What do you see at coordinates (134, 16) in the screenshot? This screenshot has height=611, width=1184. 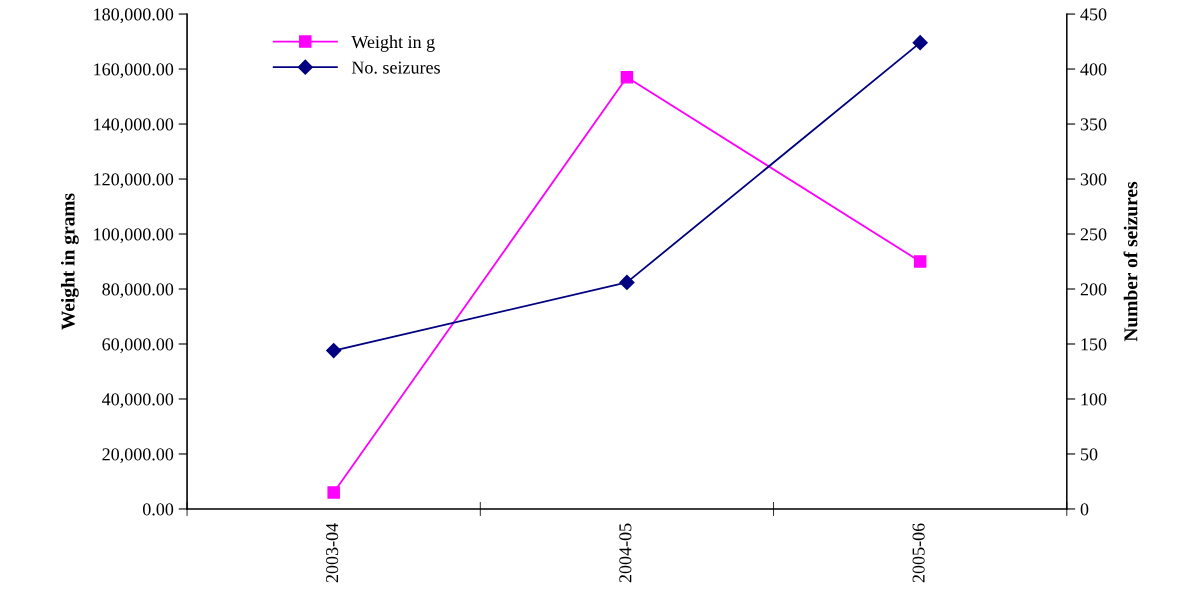 I see `y-tick-label: 180,000.00` at bounding box center [134, 16].